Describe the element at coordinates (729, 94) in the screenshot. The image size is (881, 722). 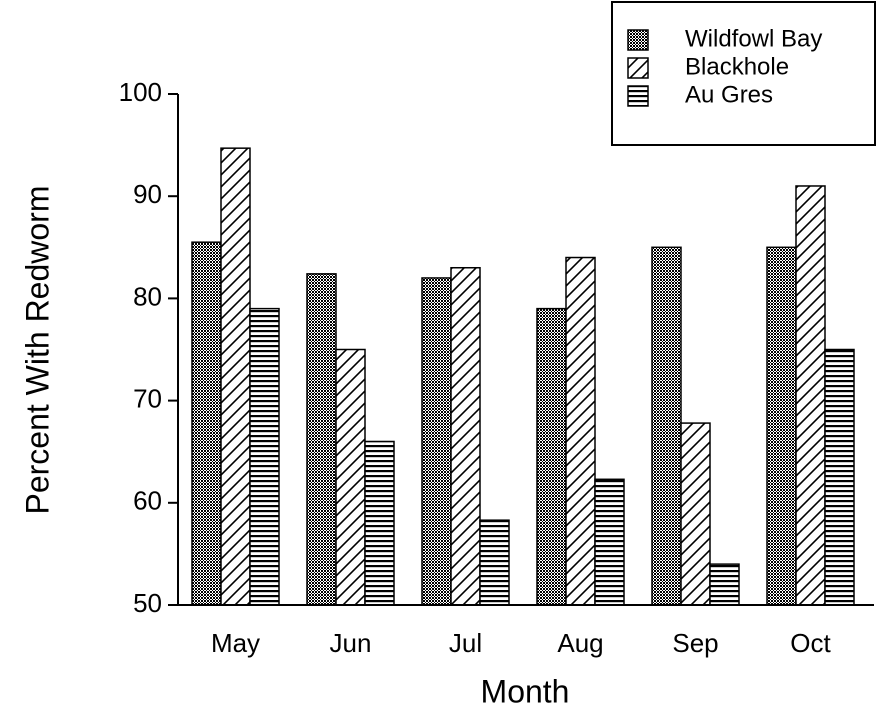
I see `legend-label: Au Gres` at that location.